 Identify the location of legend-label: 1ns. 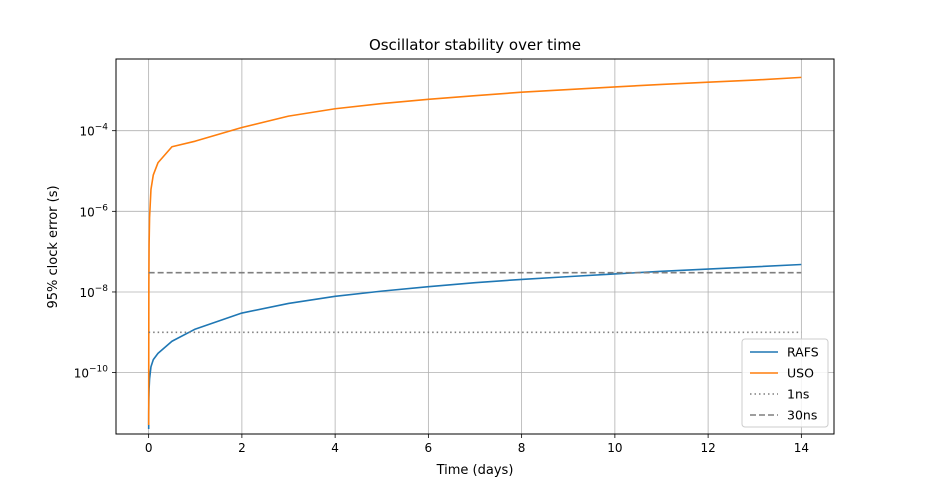
(798, 394).